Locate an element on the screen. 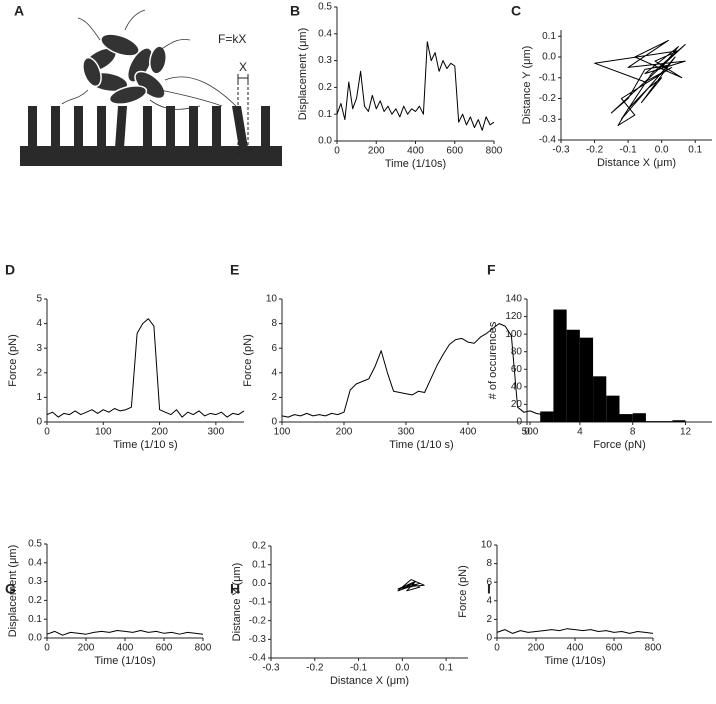  y-tick-label: -0.2 is located at coordinates (258, 620).